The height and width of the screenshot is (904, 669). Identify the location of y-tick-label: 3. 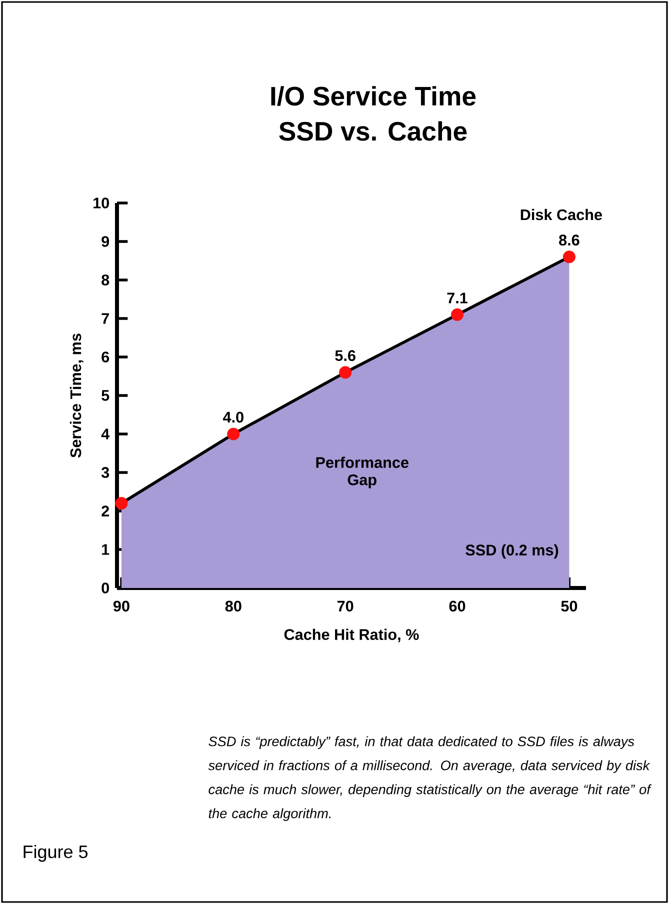
(105, 472).